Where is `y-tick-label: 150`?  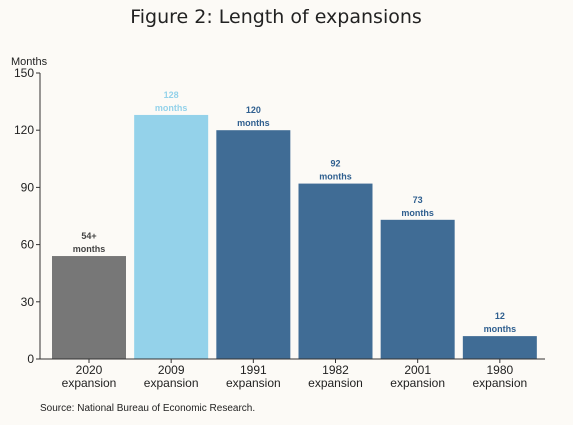 y-tick-label: 150 is located at coordinates (24, 73).